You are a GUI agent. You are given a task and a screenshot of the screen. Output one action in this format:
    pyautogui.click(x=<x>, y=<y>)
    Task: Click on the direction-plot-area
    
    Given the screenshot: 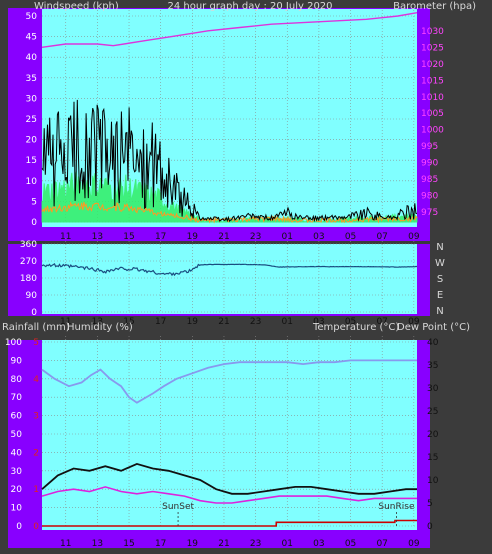 What is the action you would take?
    pyautogui.click(x=229, y=279)
    